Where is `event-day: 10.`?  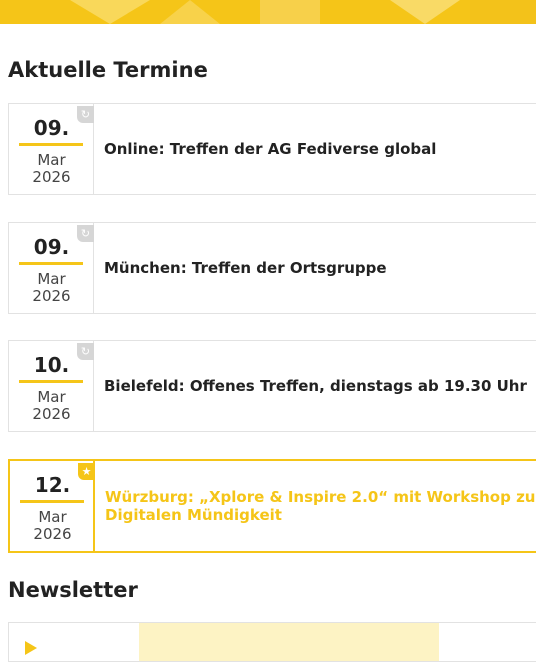
event-day: 10. is located at coordinates (51, 365).